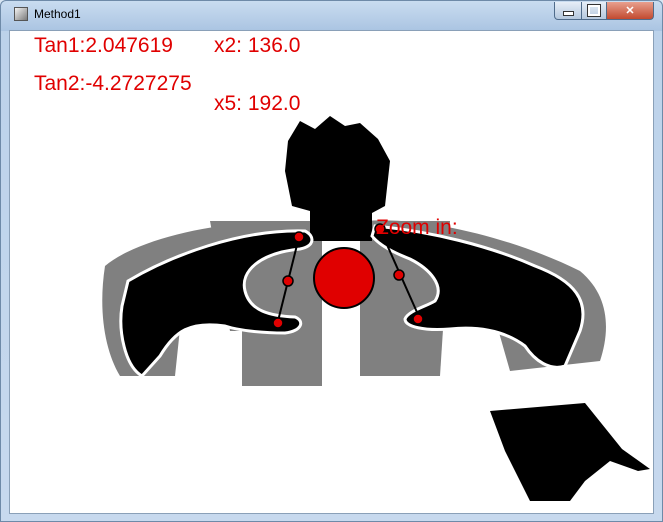  What do you see at coordinates (568, 13) in the screenshot?
I see `minimize-icon` at bounding box center [568, 13].